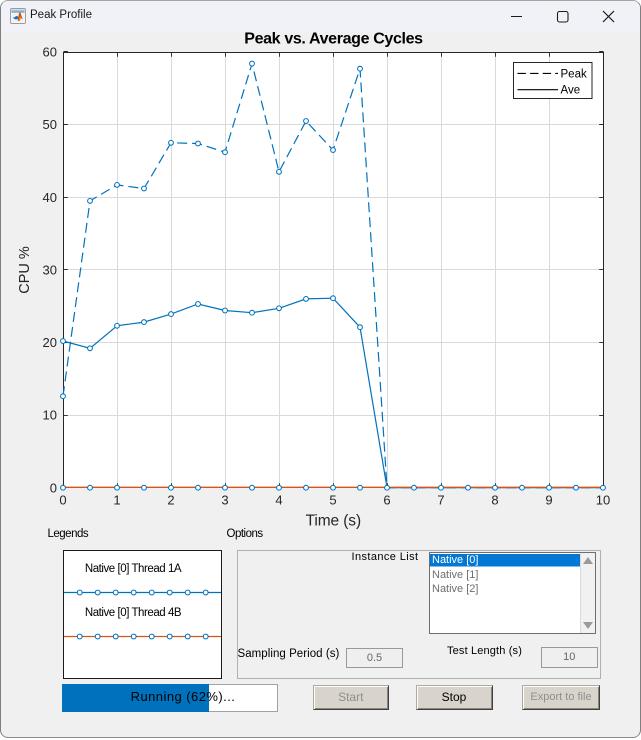 The width and height of the screenshot is (641, 740). What do you see at coordinates (440, 500) in the screenshot?
I see `svg-text: 7` at bounding box center [440, 500].